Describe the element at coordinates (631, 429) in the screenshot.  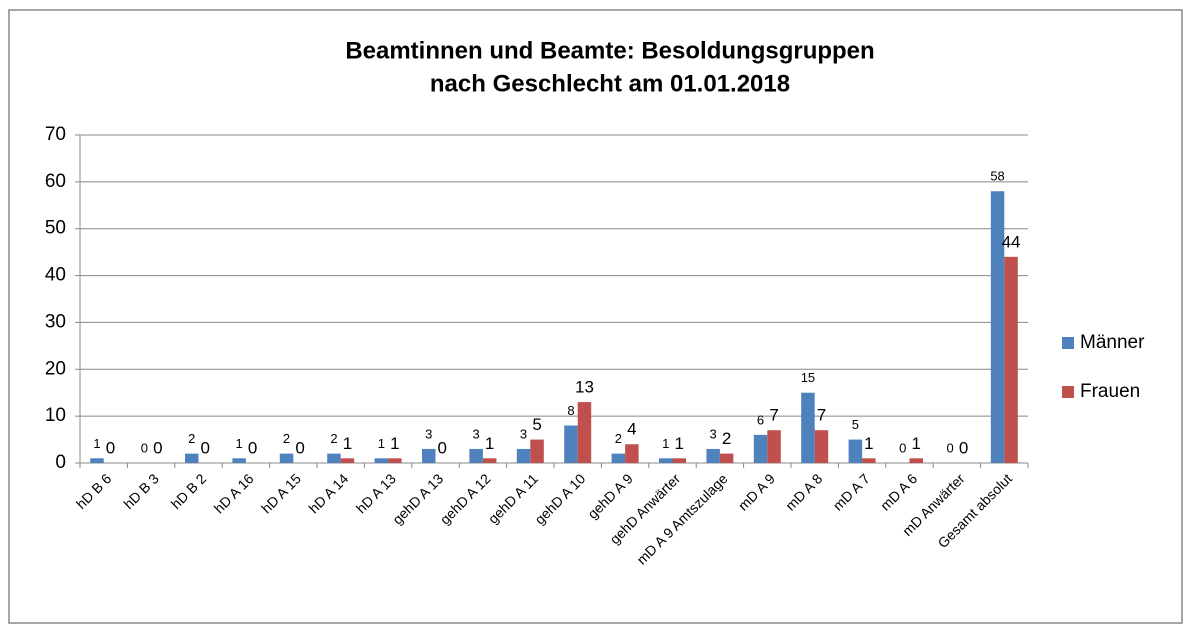
I see `data-label: 4` at that location.